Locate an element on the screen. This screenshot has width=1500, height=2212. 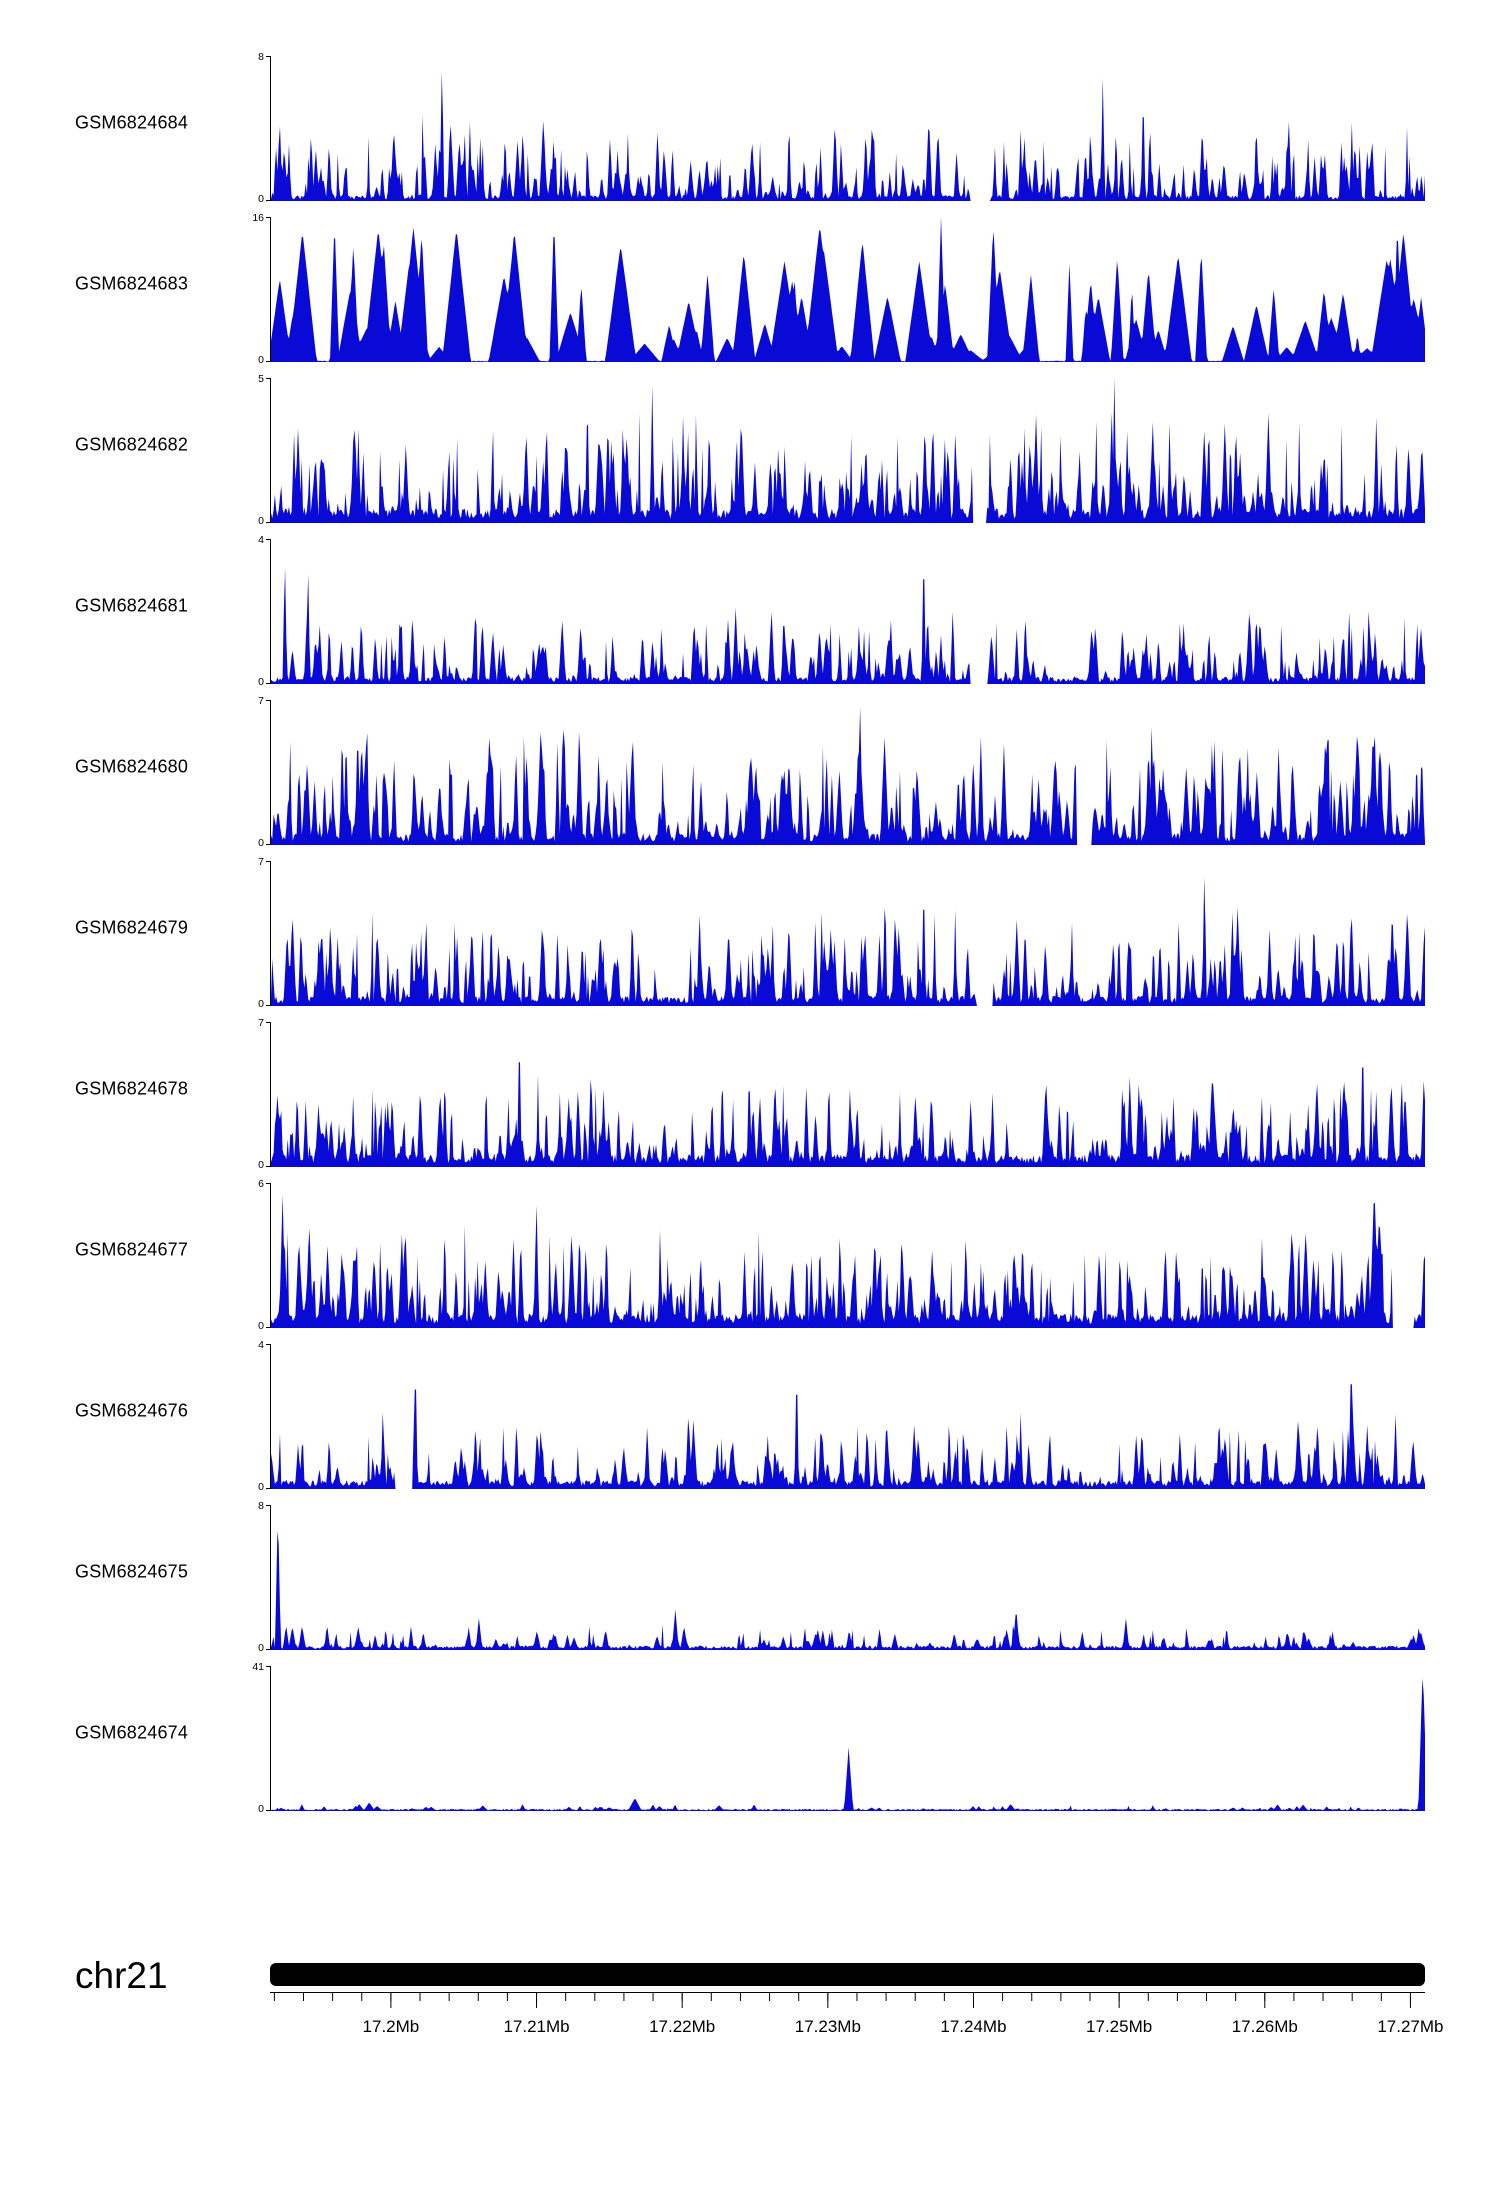
y-axis-max-label: 16 is located at coordinates (258, 218).